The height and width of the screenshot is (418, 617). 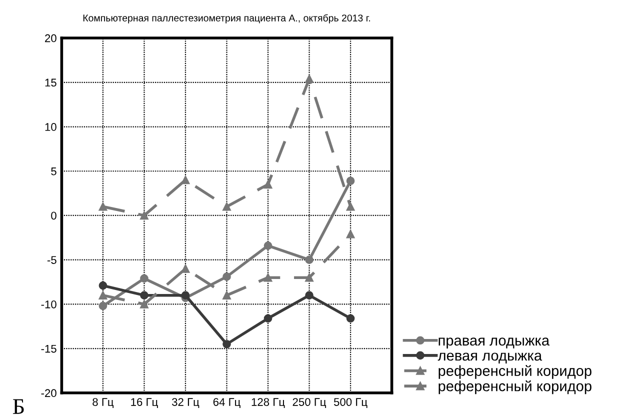 What do you see at coordinates (144, 403) in the screenshot?
I see `x-tick-label: 16 Гц` at bounding box center [144, 403].